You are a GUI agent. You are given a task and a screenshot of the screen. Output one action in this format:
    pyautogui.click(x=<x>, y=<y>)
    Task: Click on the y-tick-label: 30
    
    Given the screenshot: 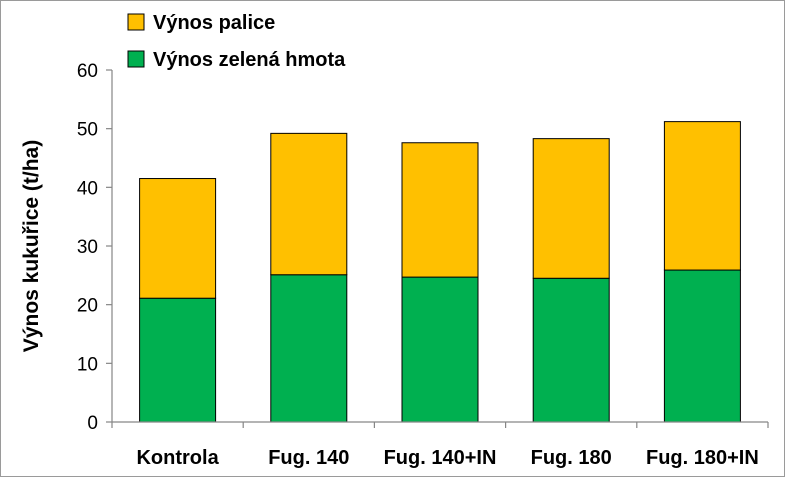 What is the action you would take?
    pyautogui.click(x=87, y=247)
    